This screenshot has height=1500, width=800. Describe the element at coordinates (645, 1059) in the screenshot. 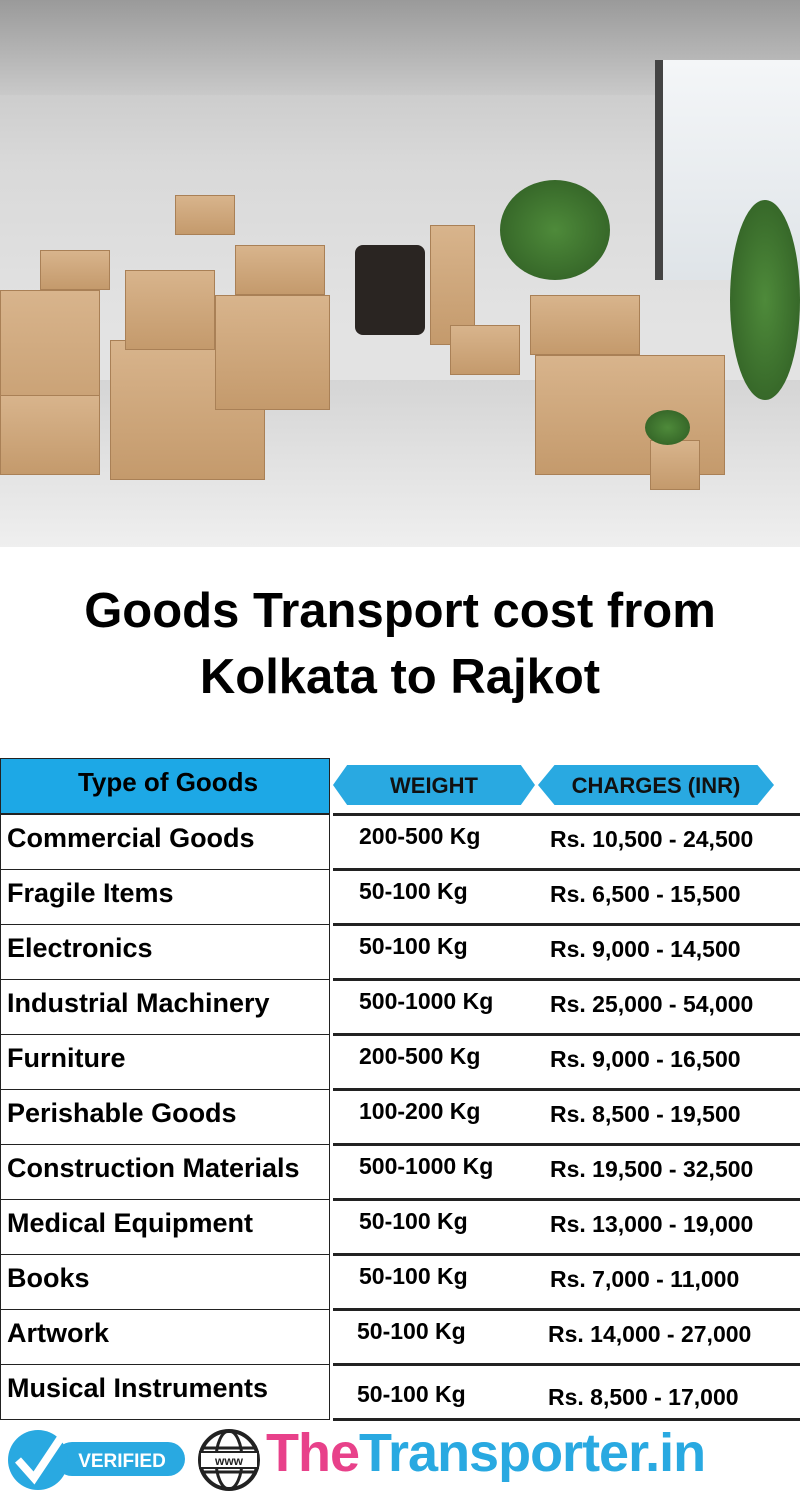

I see `row-charges-cell: Rs. 9,000 - 16,500` at that location.